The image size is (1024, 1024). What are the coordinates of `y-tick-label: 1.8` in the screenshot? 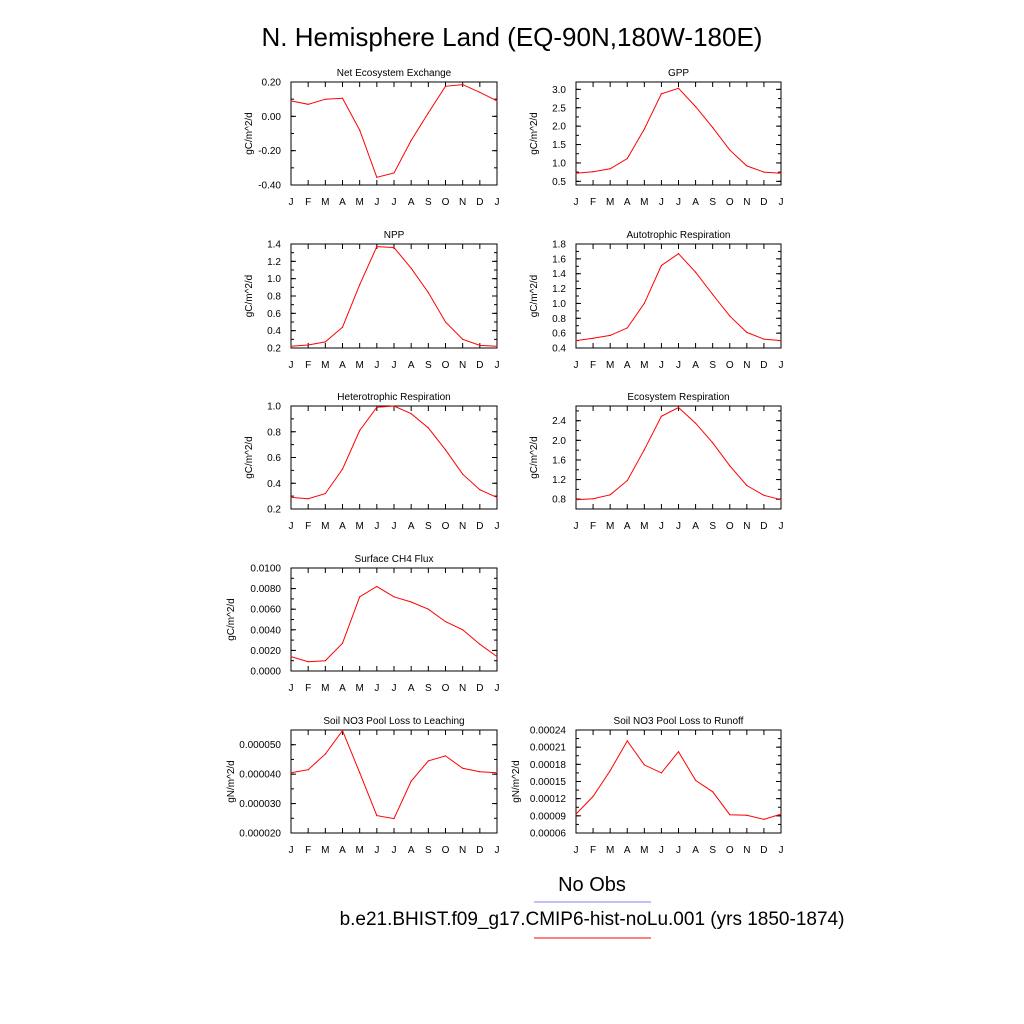 It's located at (559, 245).